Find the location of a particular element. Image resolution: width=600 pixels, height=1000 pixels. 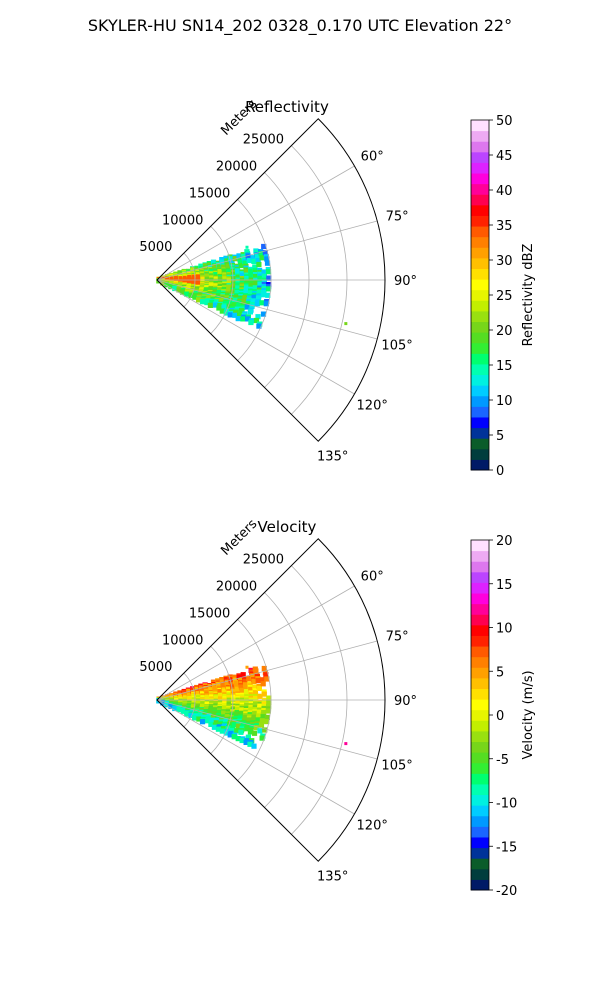

refl-colorbar-tick: 50 is located at coordinates (504, 121).